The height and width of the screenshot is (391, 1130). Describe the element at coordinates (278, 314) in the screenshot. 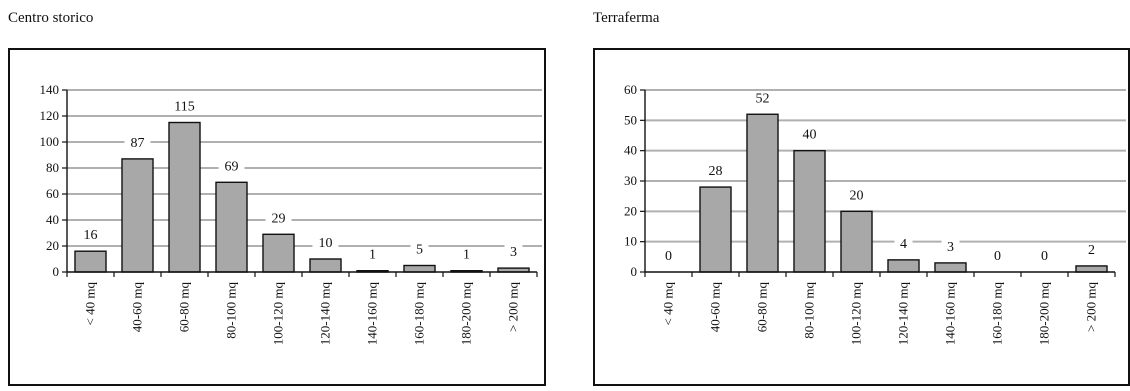

I see `chart-1-category-label: 100-120 mq` at that location.